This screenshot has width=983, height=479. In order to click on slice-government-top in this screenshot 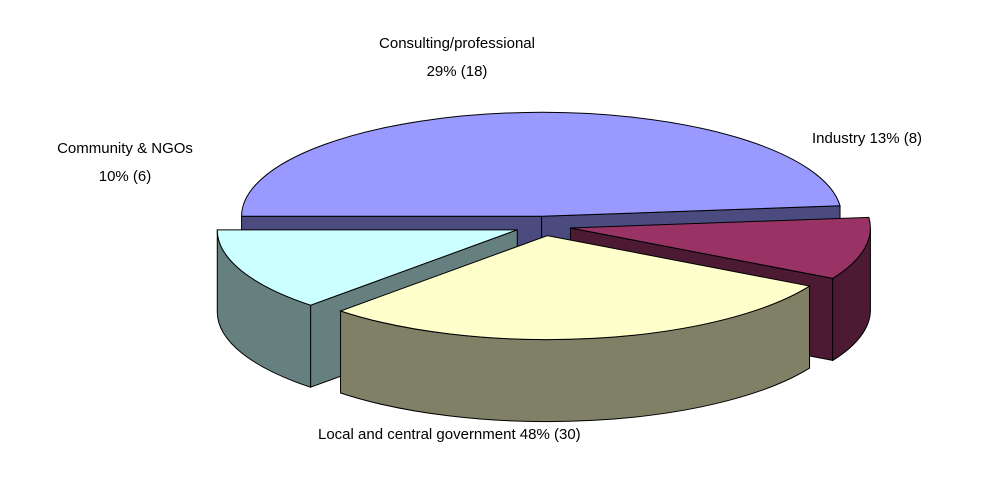, I will do `click(541, 164)`.